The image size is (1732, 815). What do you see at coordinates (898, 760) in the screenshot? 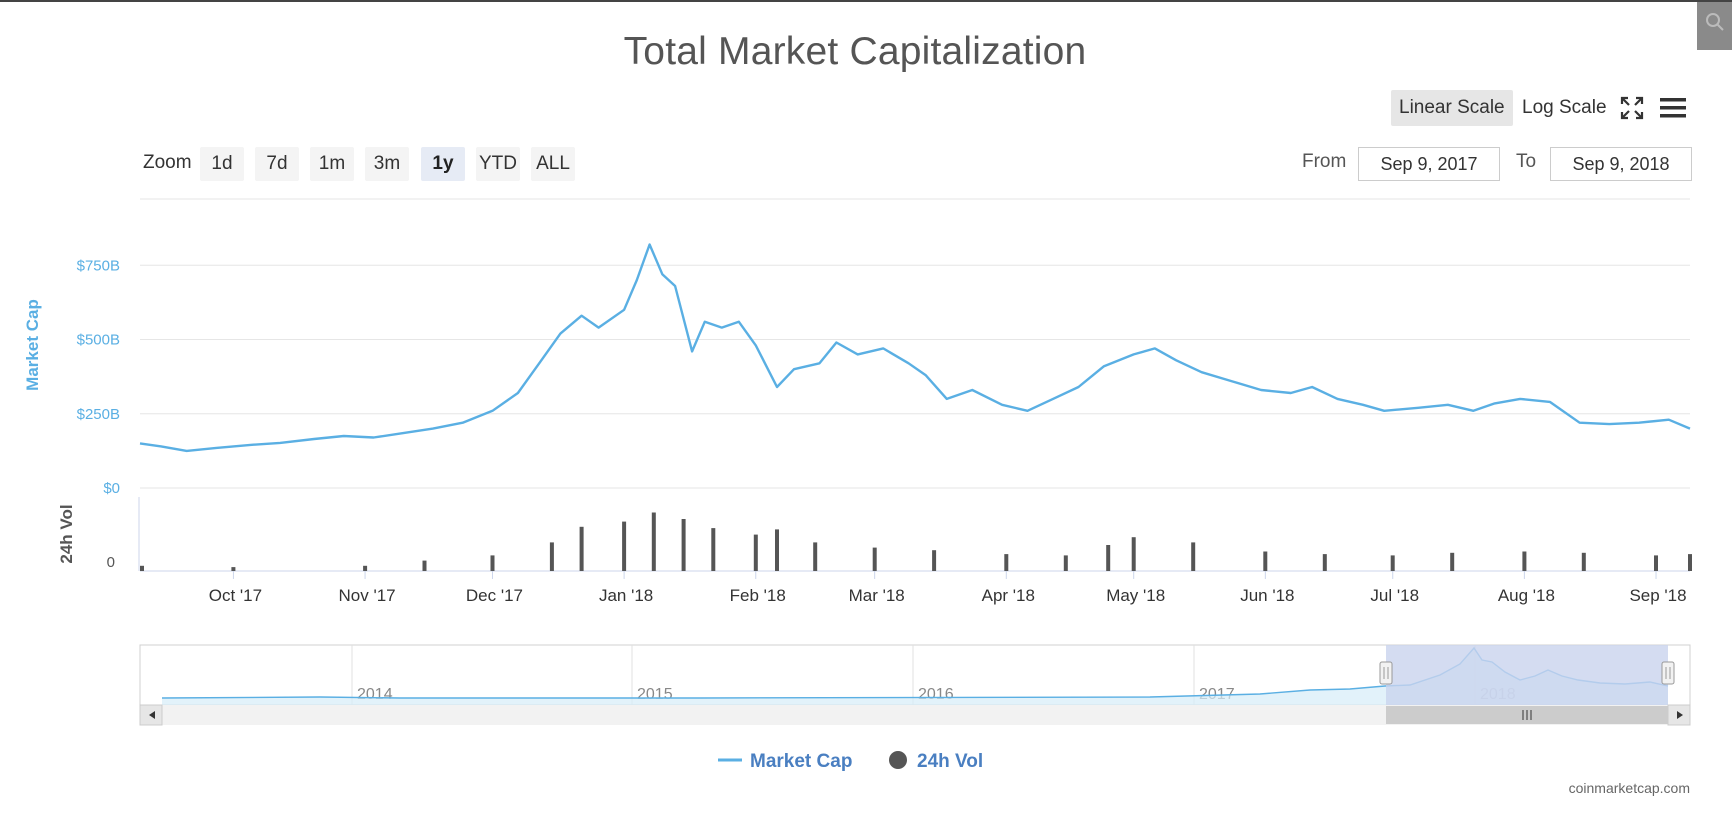
I see `legend-volume-symbol` at bounding box center [898, 760].